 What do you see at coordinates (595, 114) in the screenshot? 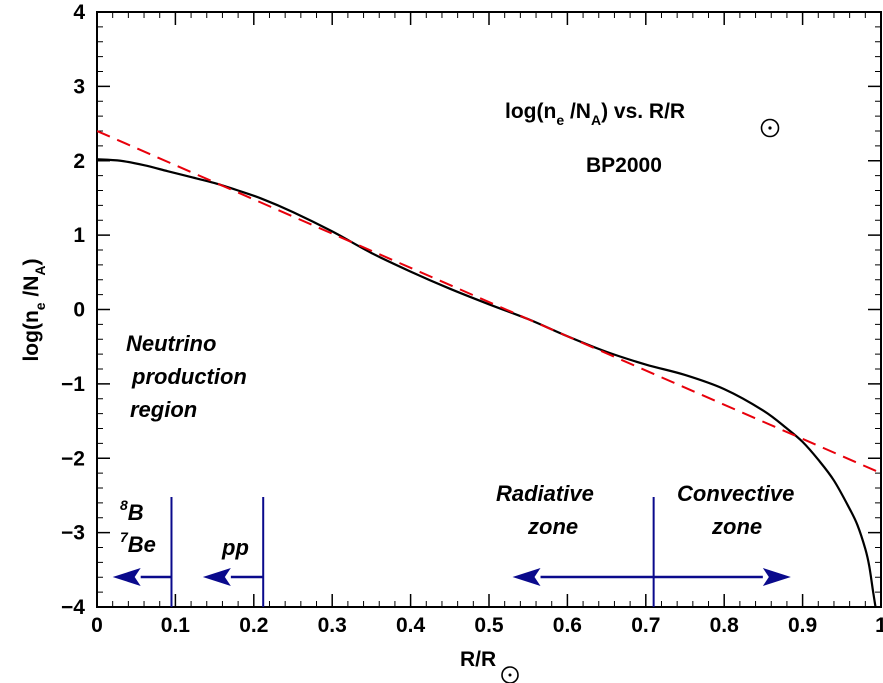
I see `chart-title: log(ne /NA) vs. R/R` at bounding box center [595, 114].